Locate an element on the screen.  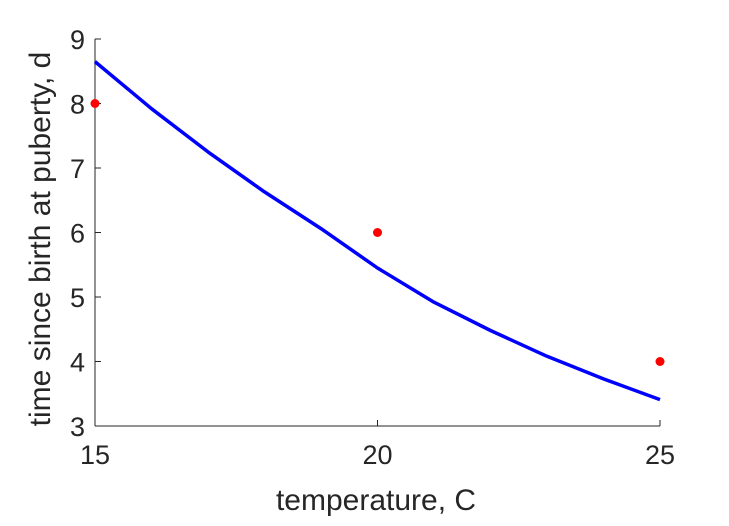
x-axis-label: temperature, C is located at coordinates (376, 500).